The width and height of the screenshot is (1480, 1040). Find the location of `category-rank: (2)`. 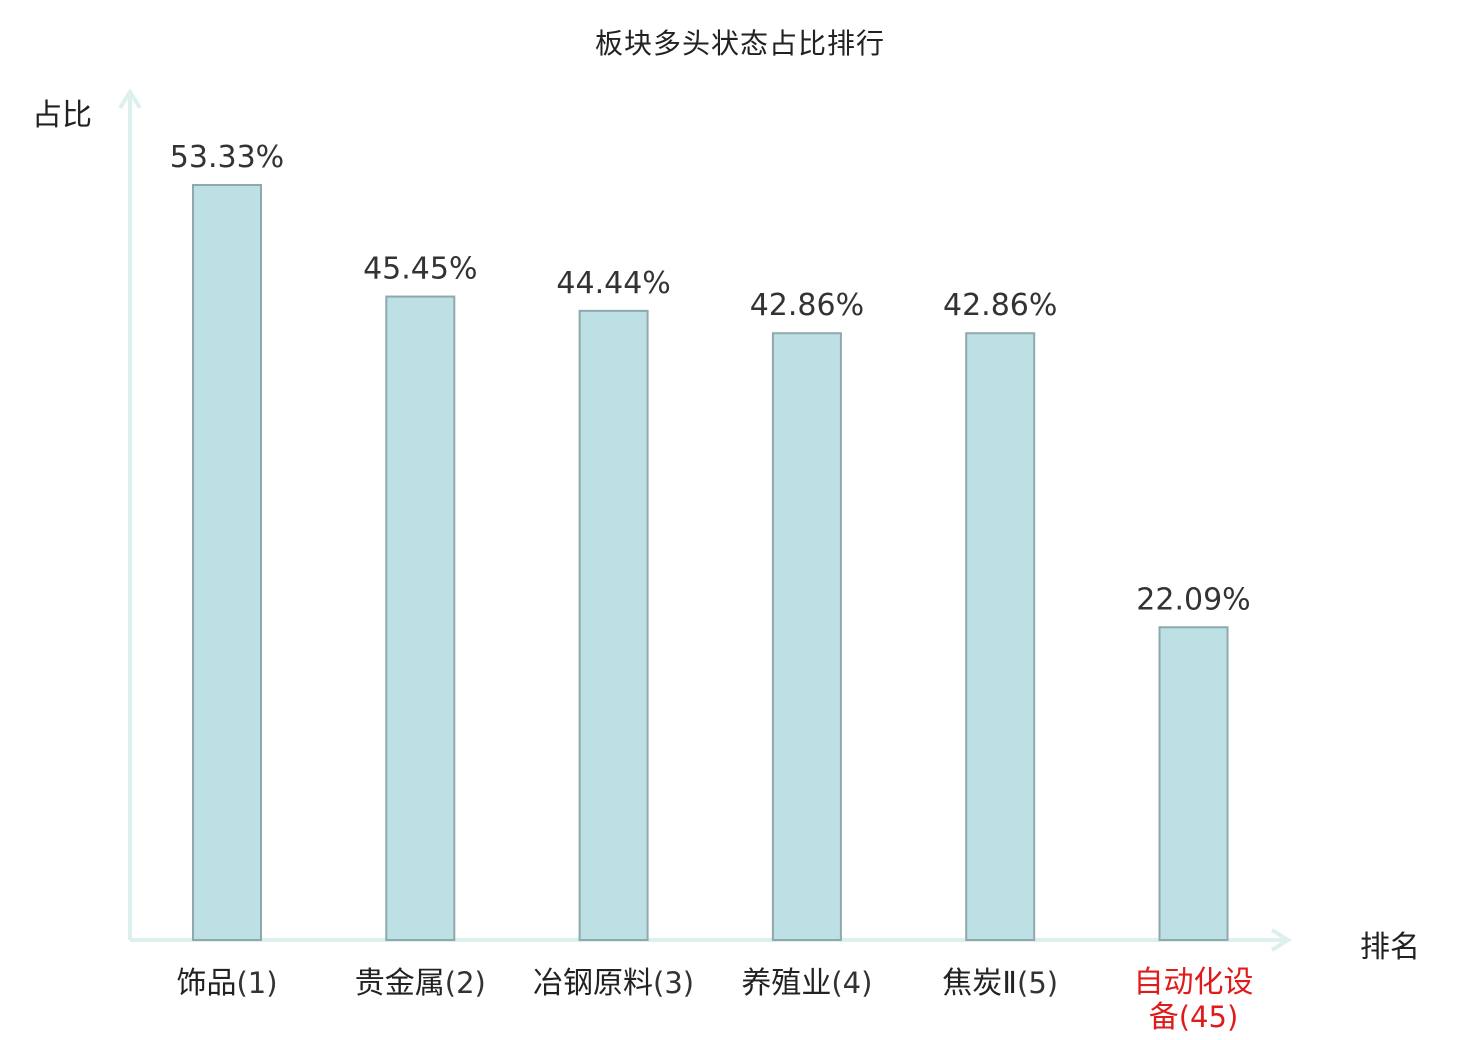

category-rank: (2) is located at coordinates (465, 983).